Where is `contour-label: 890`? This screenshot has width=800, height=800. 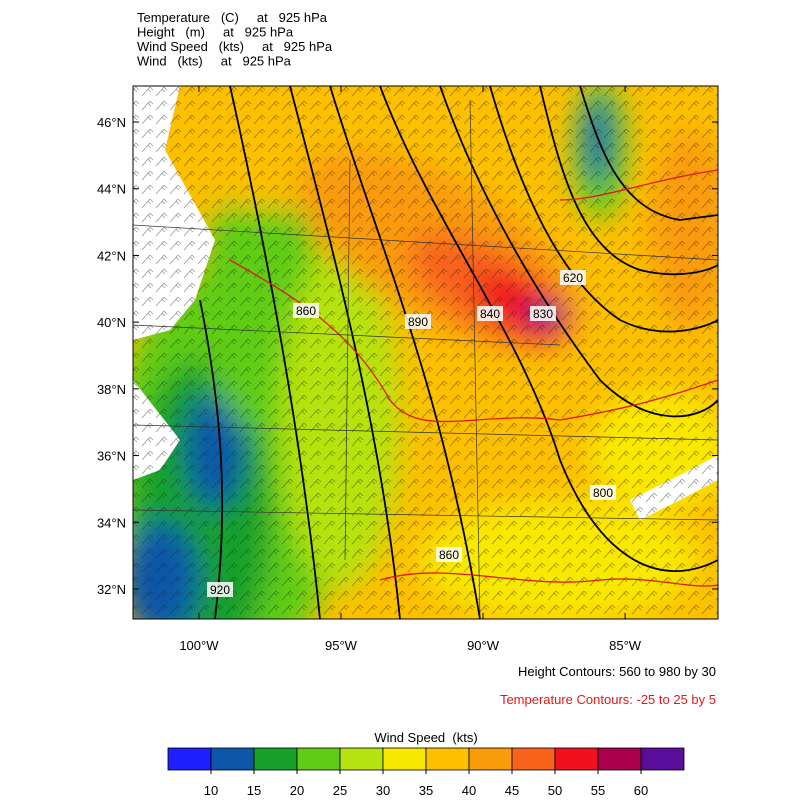 contour-label: 890 is located at coordinates (418, 322).